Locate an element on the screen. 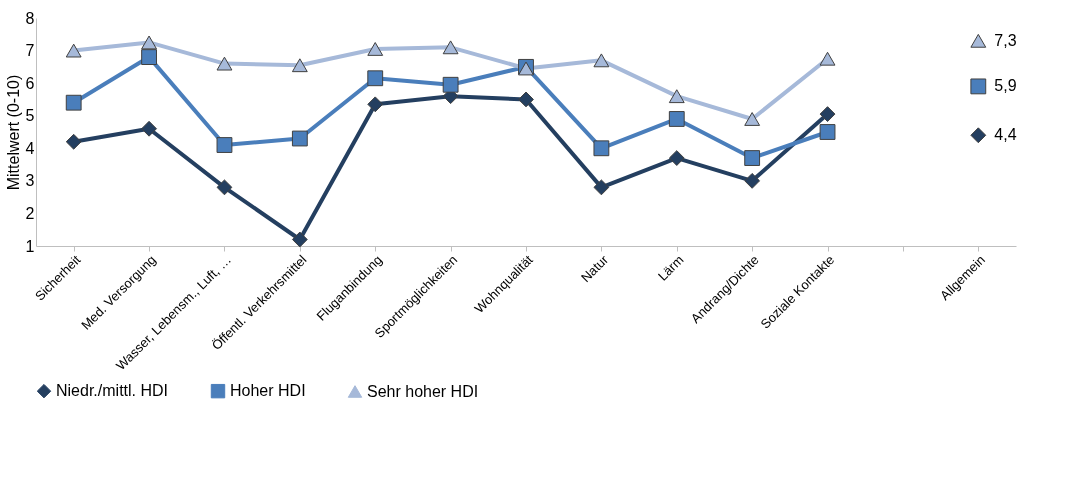 The height and width of the screenshot is (499, 1083). y-axis-title: Mittelwert (0-10) is located at coordinates (13, 132).